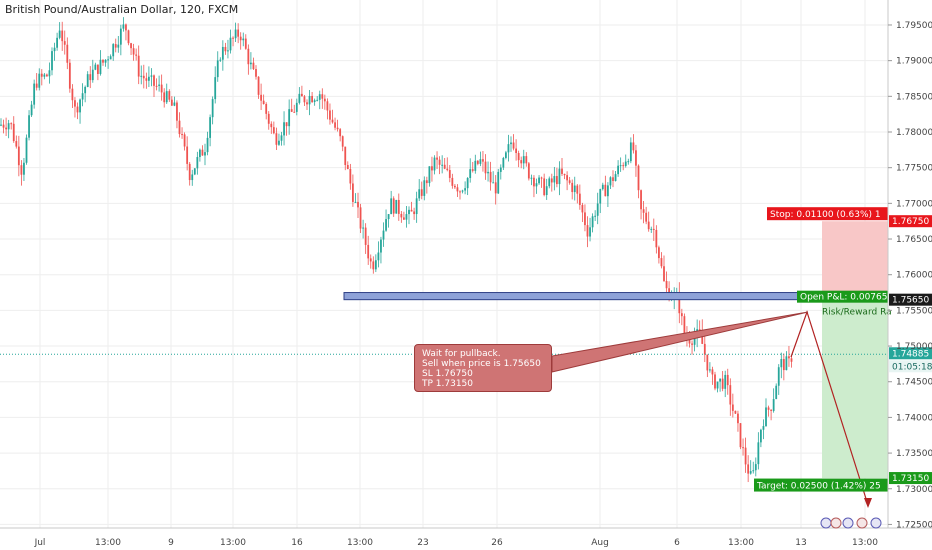  I want to click on stop-label: Stop: 0.01100 (0.63%) 1, so click(827, 214).